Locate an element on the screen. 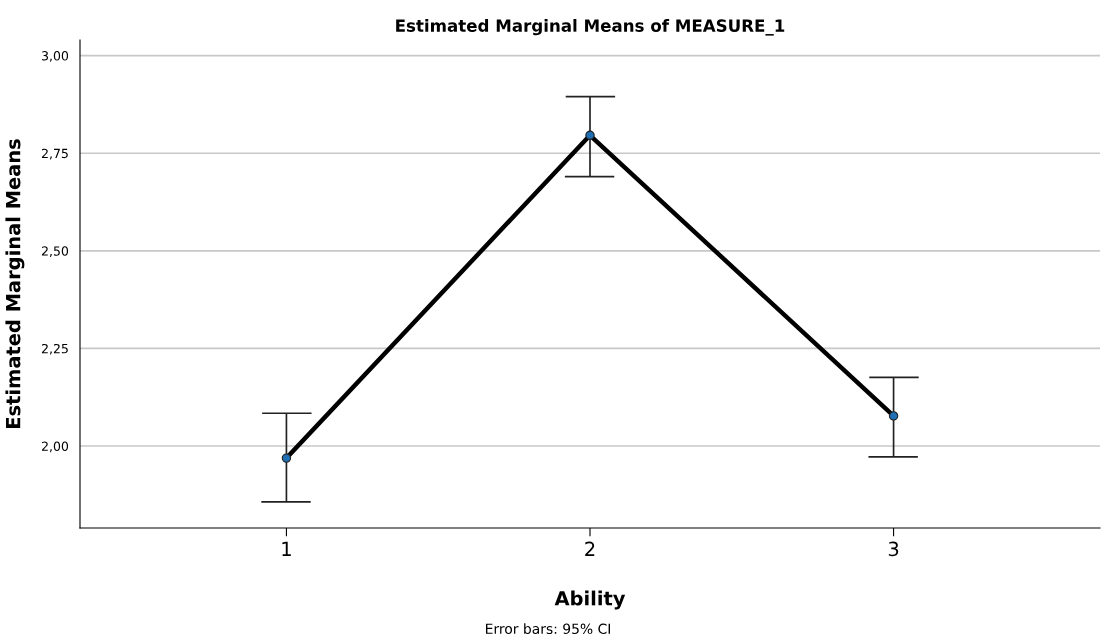 This screenshot has width=1104, height=642. y-tick-label: 2,00 is located at coordinates (55, 447).